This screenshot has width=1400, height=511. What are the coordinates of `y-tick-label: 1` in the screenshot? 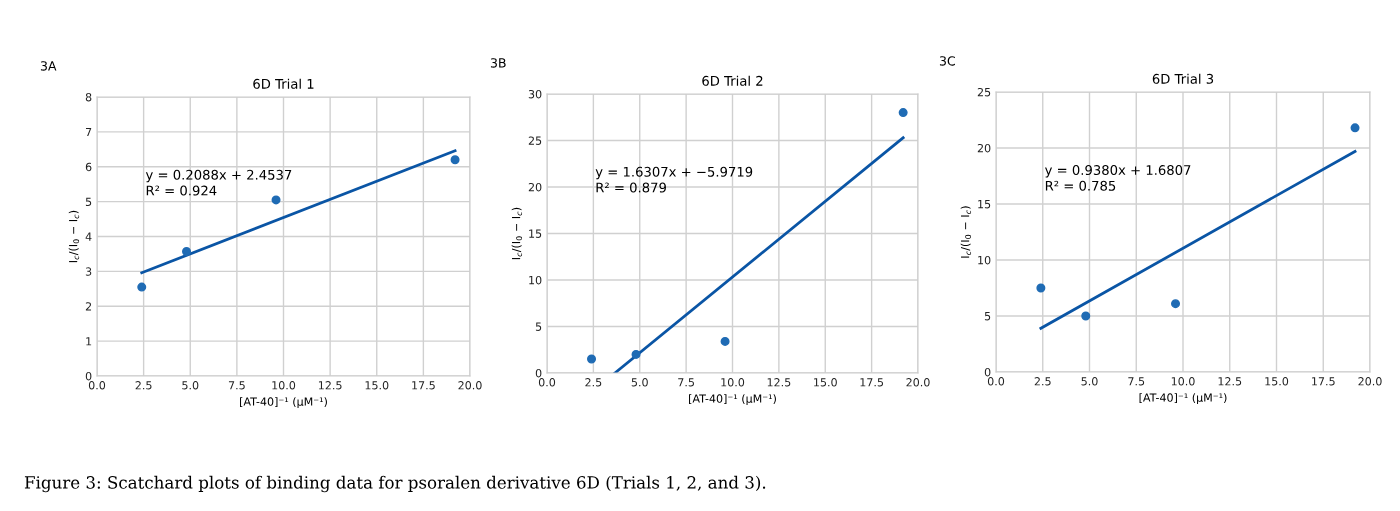 It's located at (89, 341).